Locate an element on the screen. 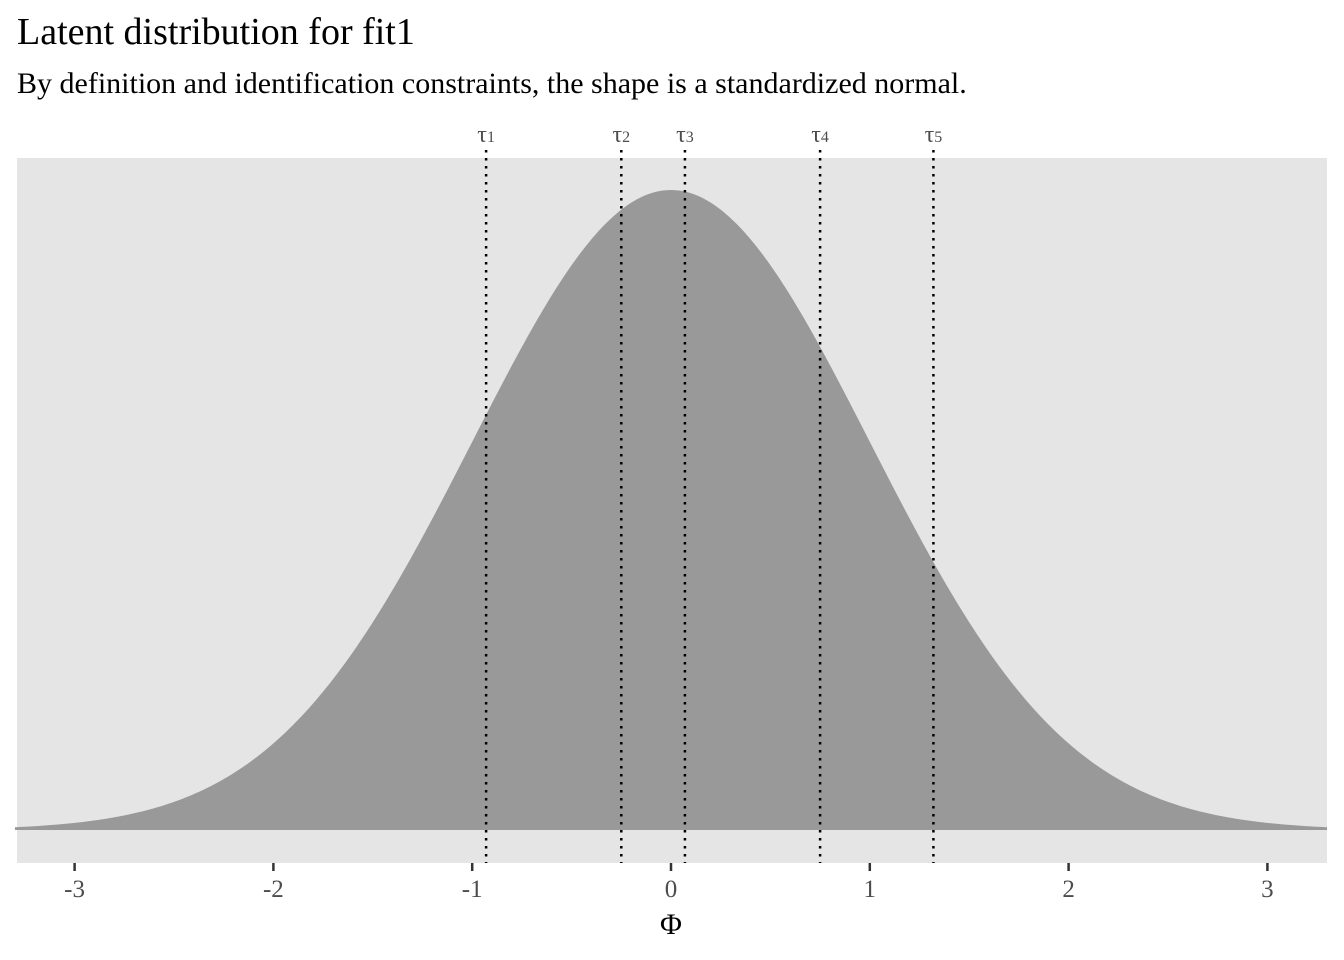  x-tick-label: -2 is located at coordinates (273, 889).